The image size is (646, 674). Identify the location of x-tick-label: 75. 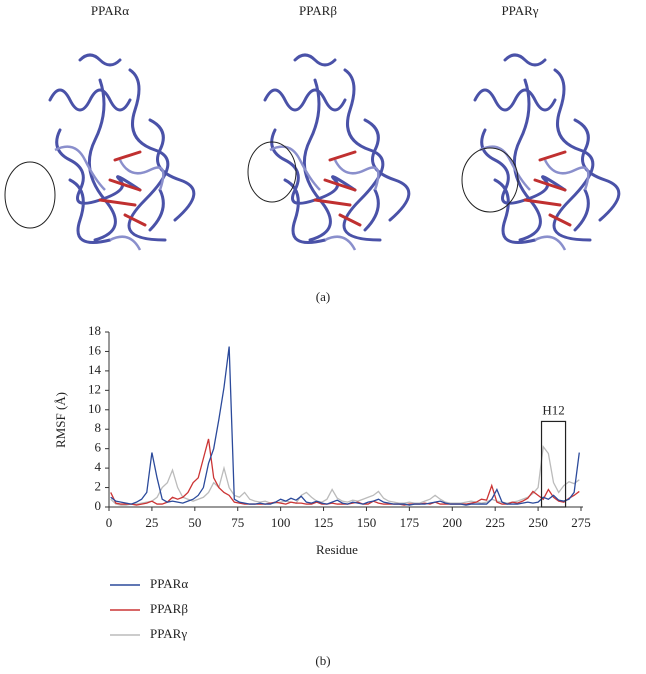
(237, 522).